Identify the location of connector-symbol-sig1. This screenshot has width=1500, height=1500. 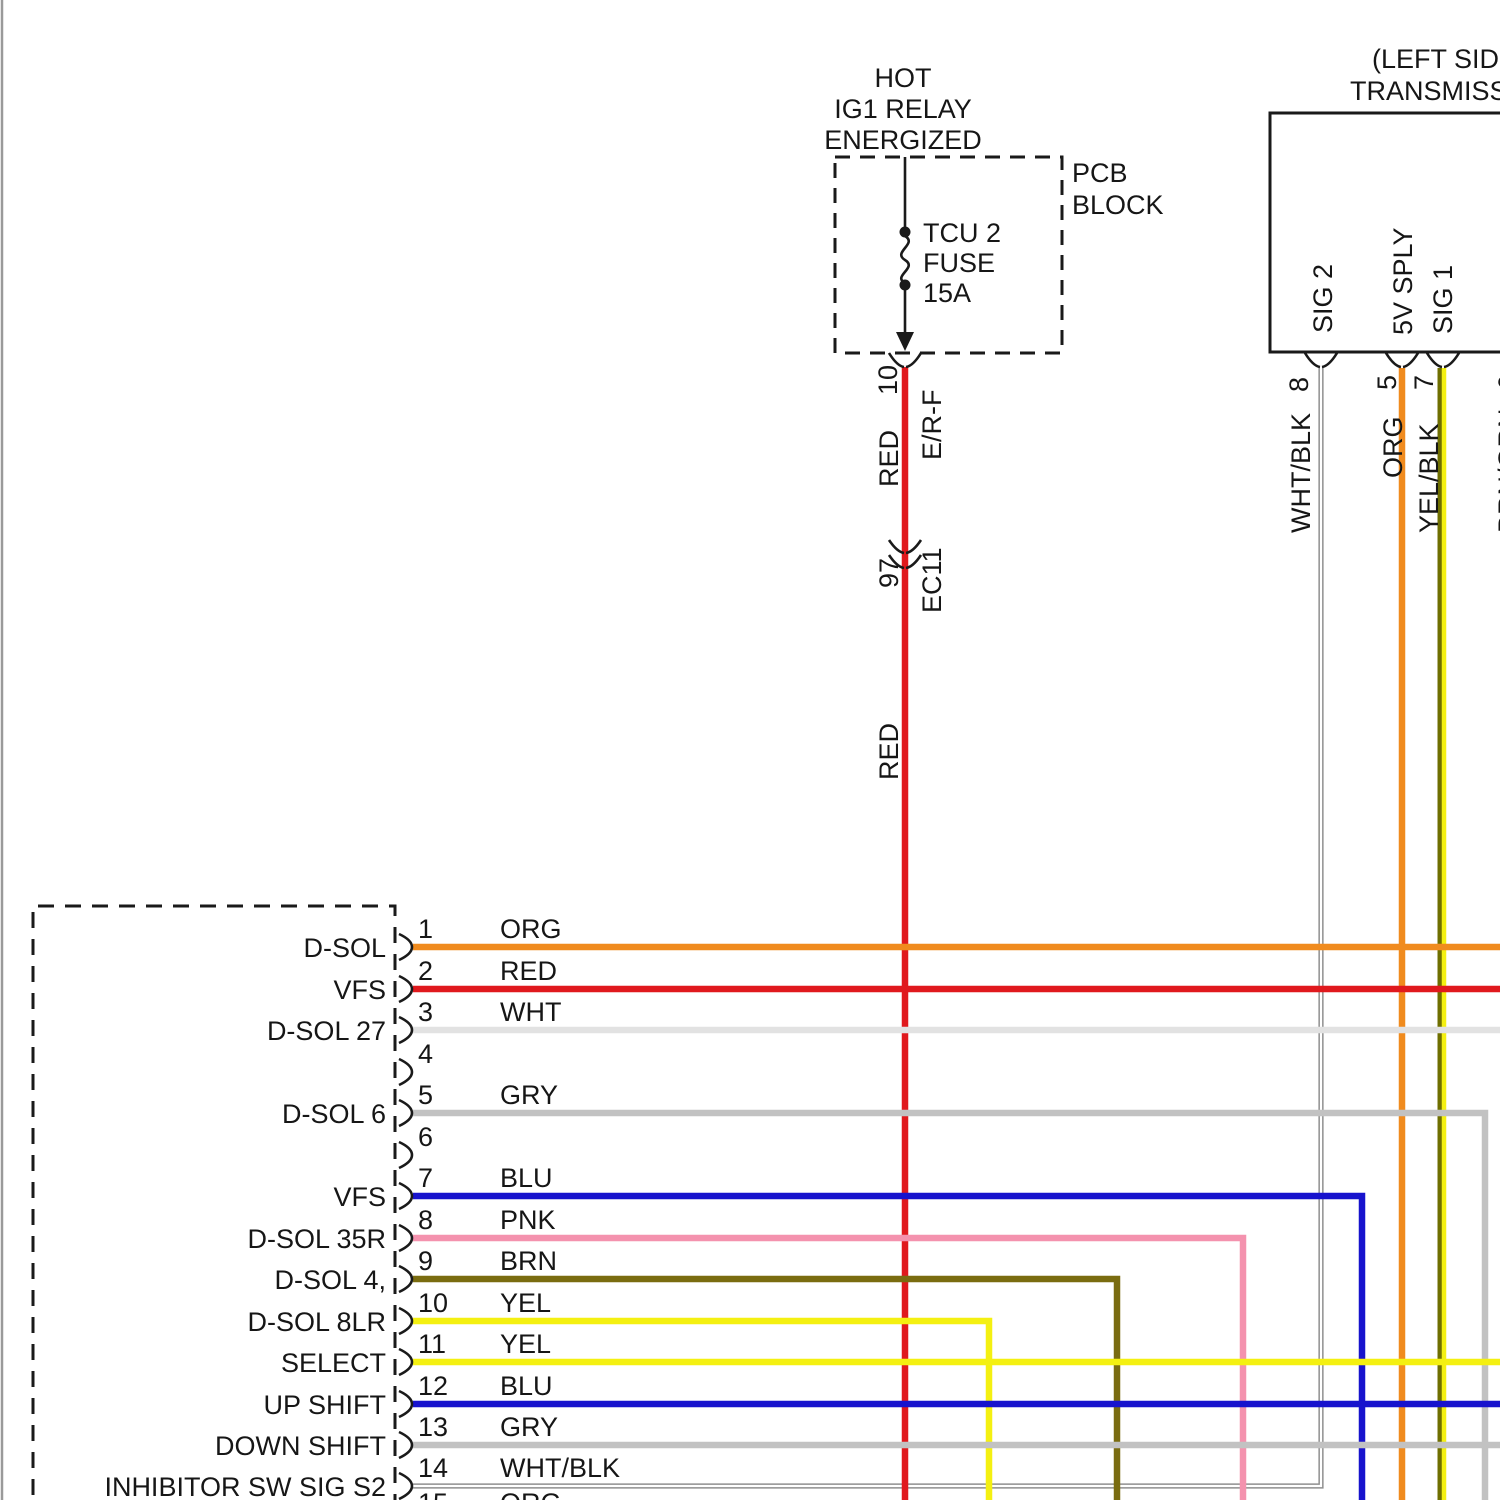
(1443, 360).